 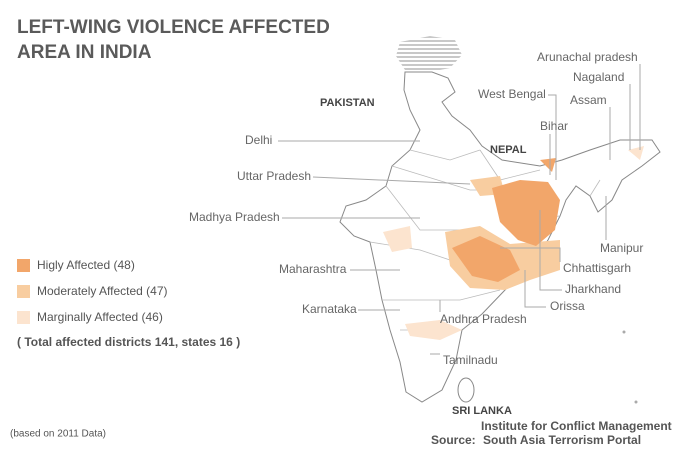 I want to click on state-label: Tamilnadu, so click(x=470, y=360).